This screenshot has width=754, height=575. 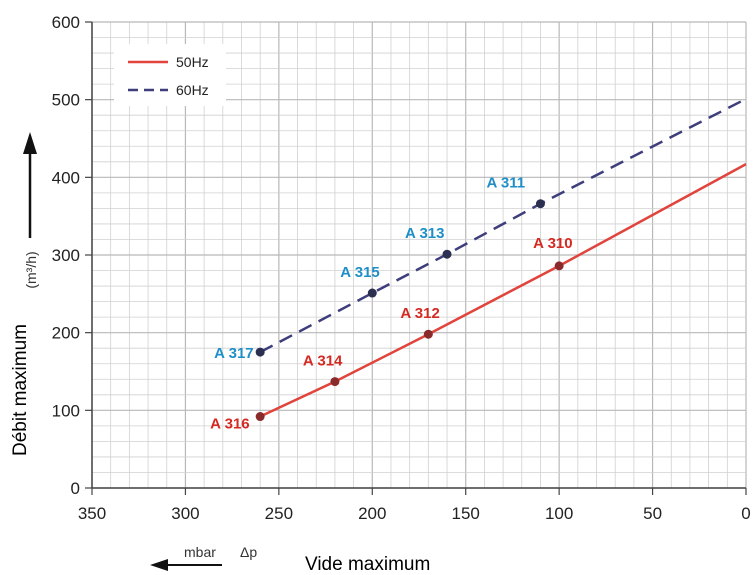 I want to click on y-tick-label: 0, so click(x=75, y=488).